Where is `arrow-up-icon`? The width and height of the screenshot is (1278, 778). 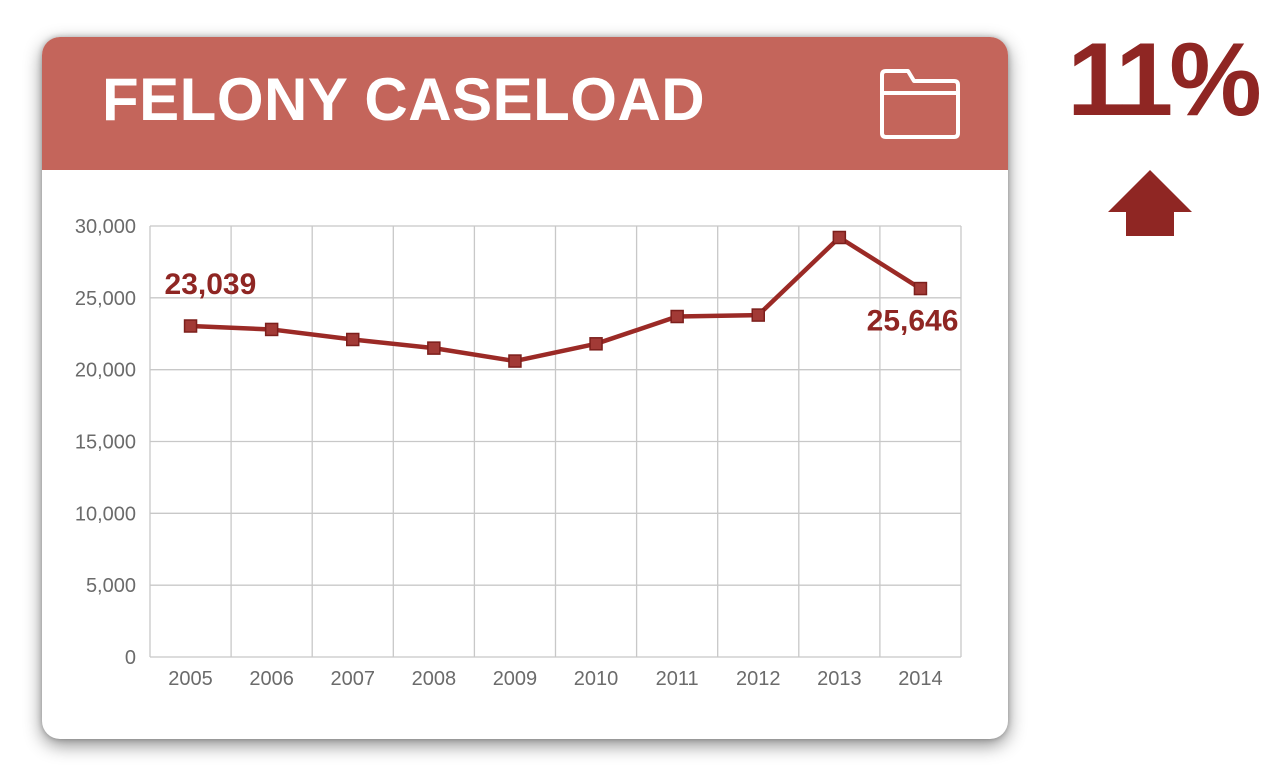 arrow-up-icon is located at coordinates (1150, 203).